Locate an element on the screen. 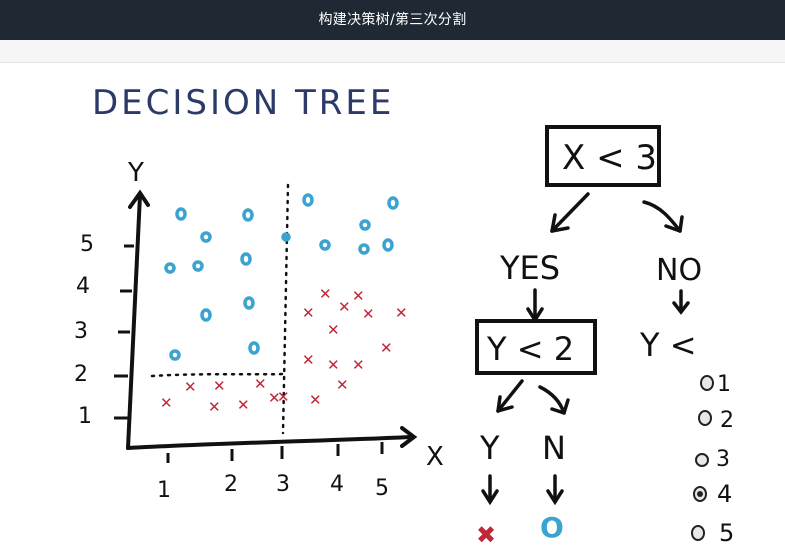 Image resolution: width=785 pixels, height=559 pixels. top-bar: 构建决策树/第三次分割 is located at coordinates (392, 20).